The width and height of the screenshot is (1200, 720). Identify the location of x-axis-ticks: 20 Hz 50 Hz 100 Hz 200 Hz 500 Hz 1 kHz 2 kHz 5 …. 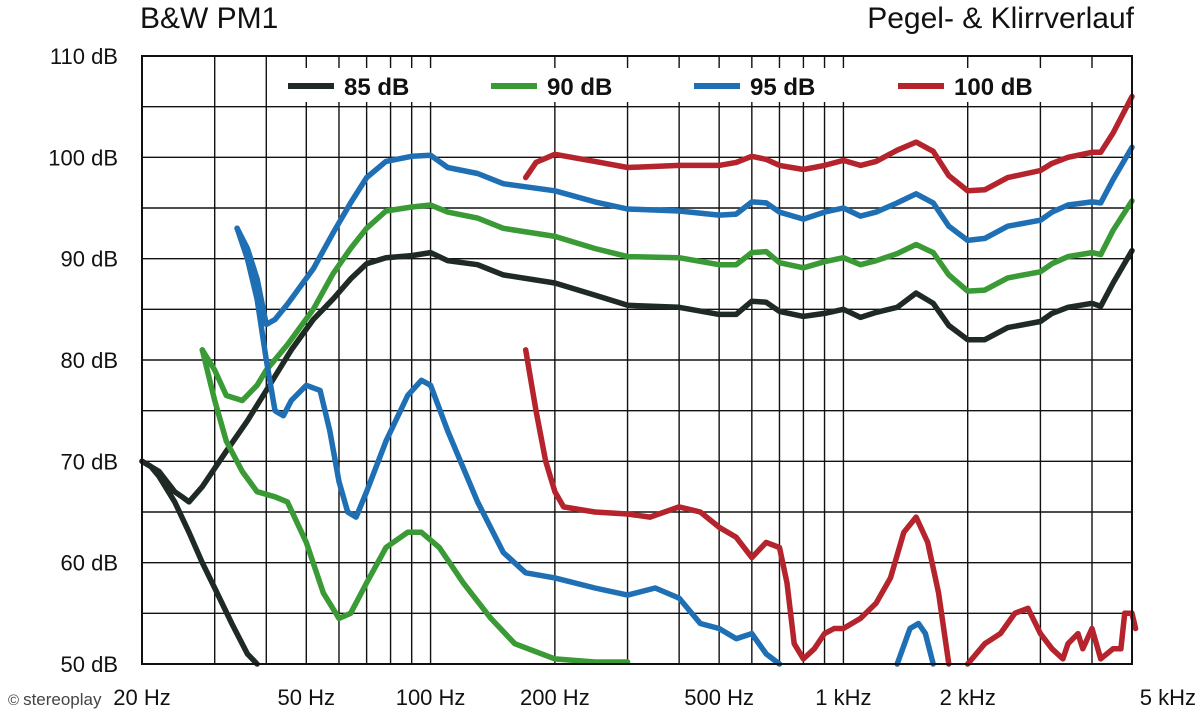
(654, 697).